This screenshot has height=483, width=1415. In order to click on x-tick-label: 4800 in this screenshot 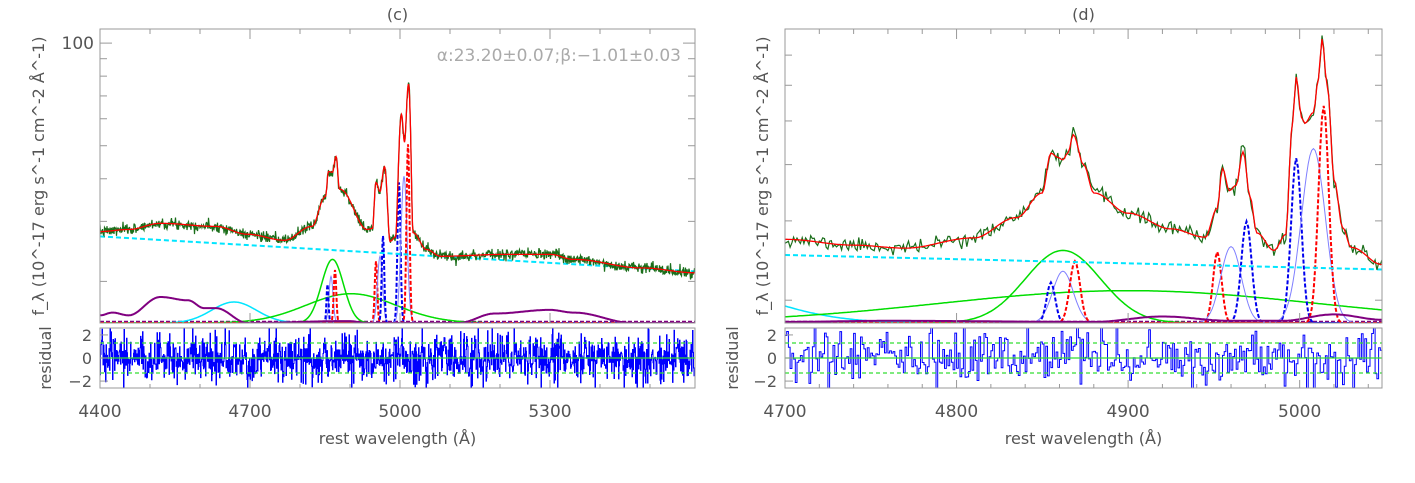, I will do `click(956, 412)`.